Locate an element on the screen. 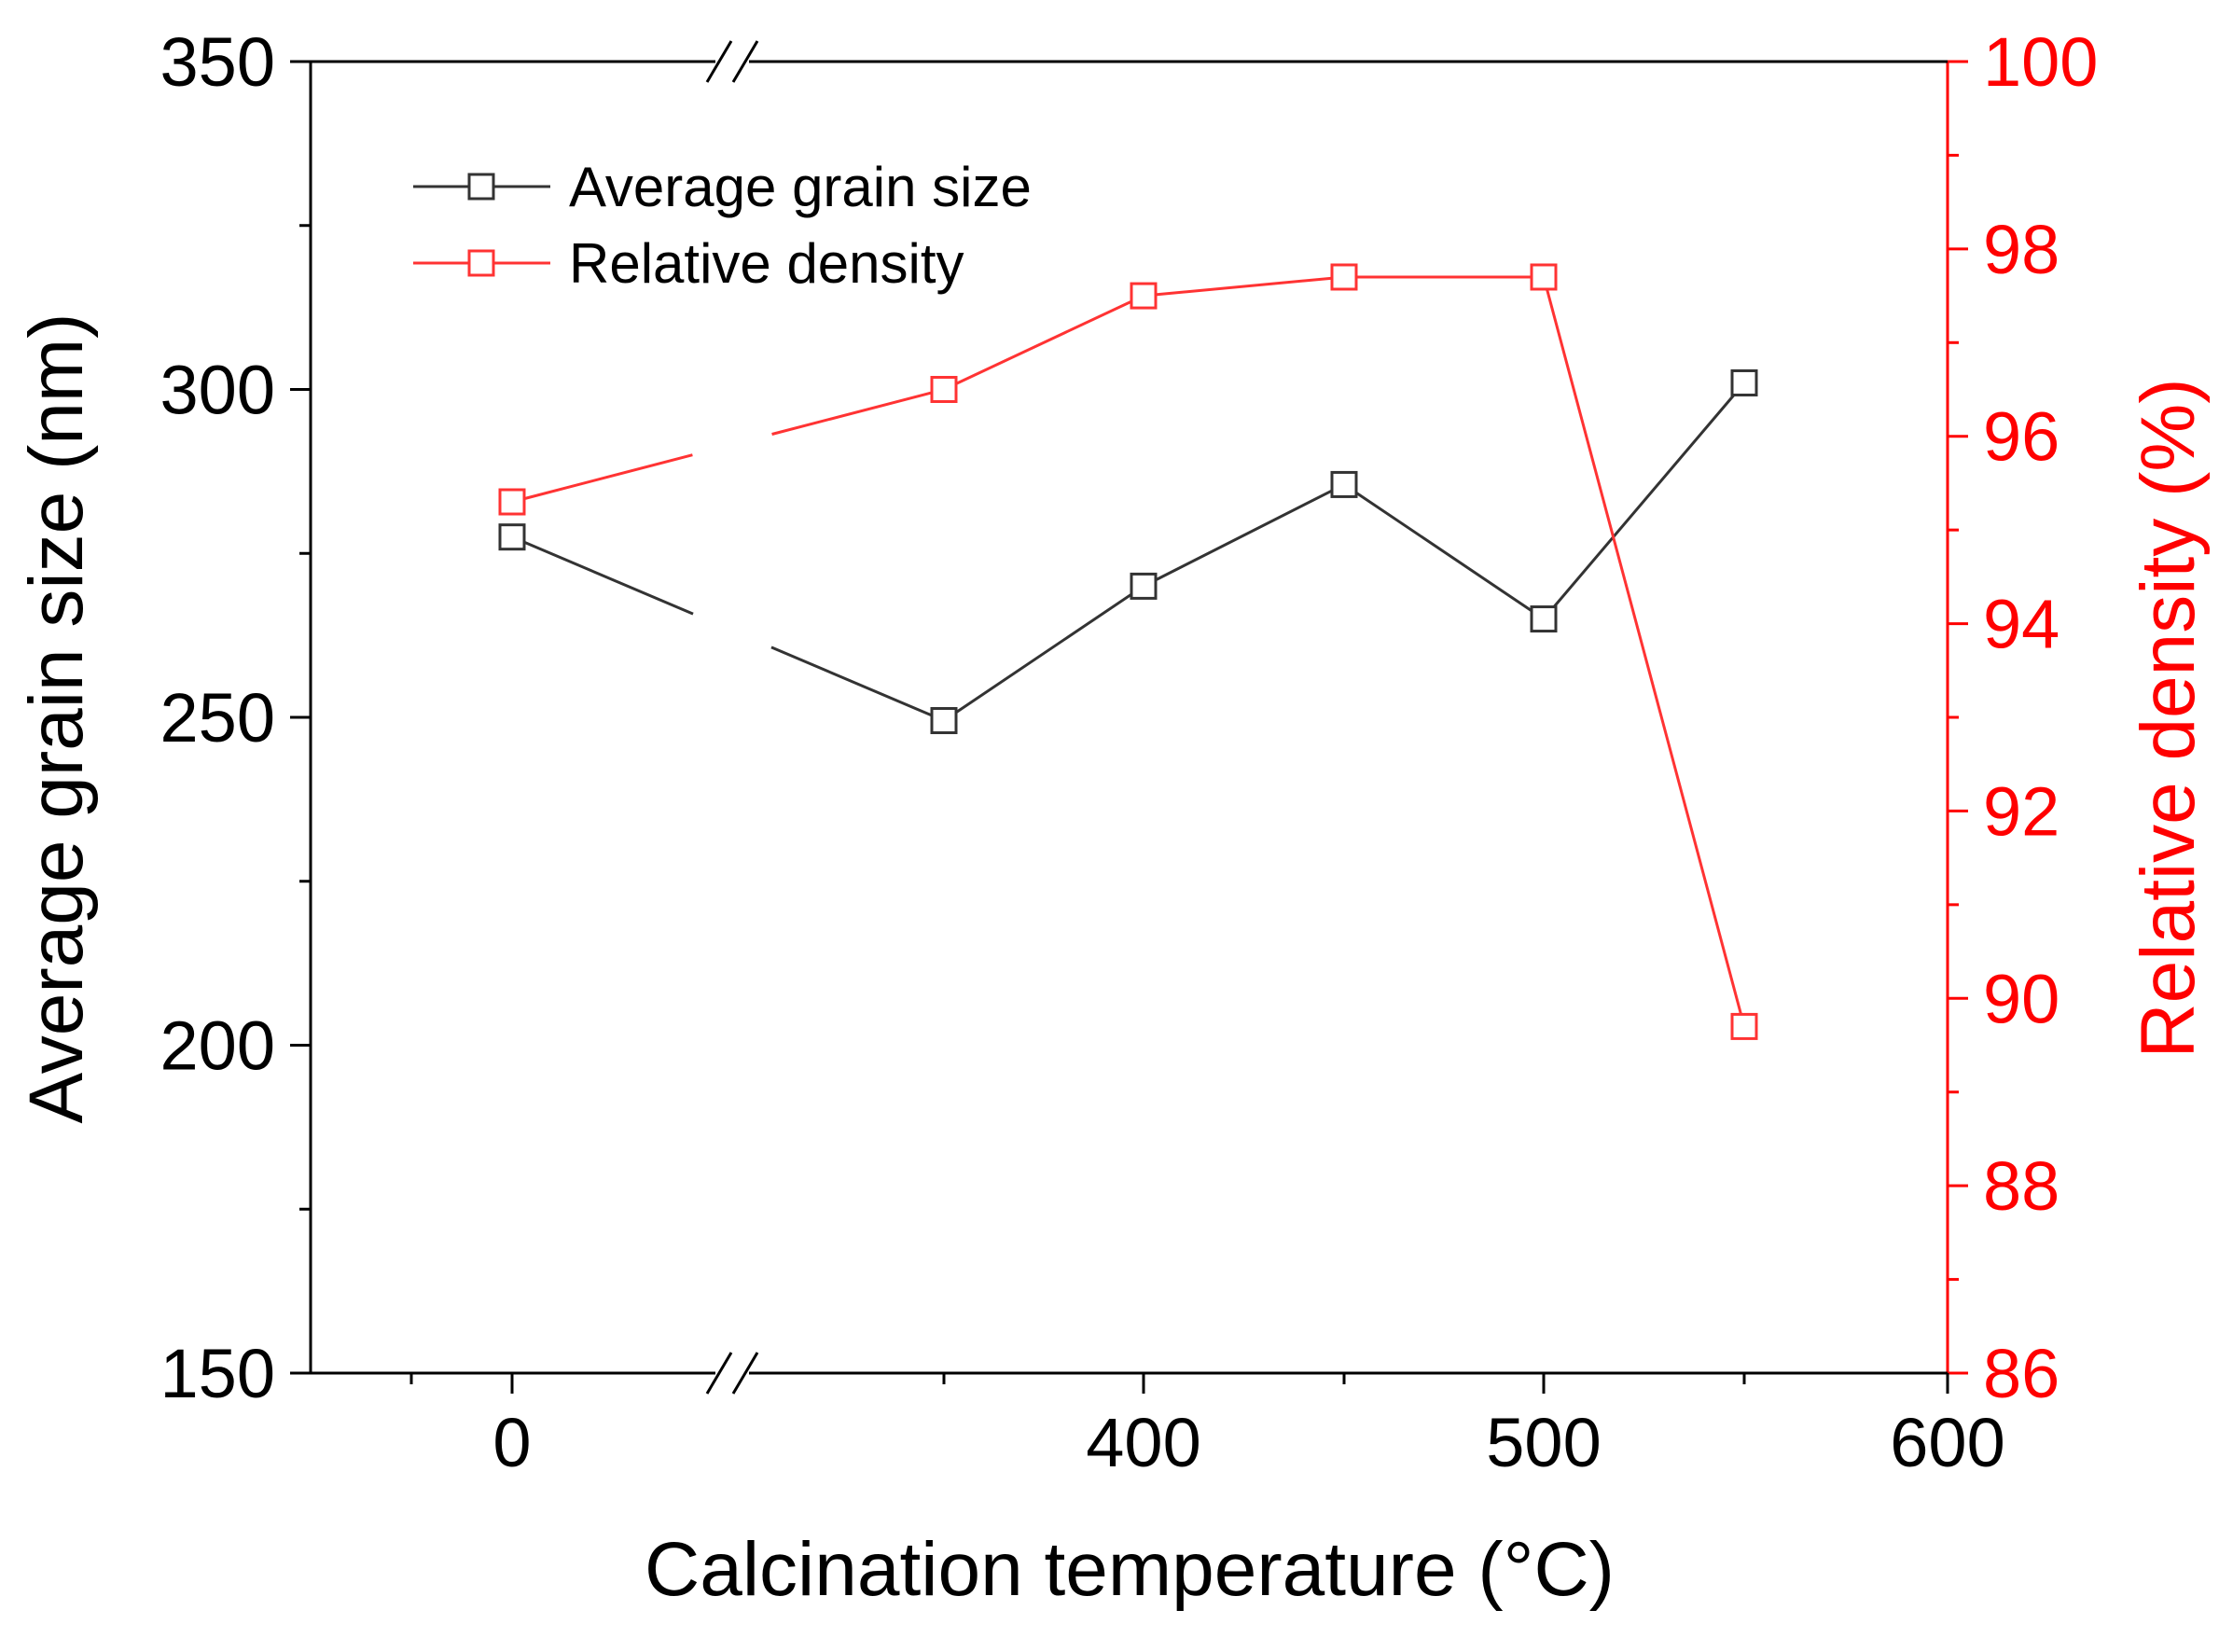  y-right-tick-label: 90 is located at coordinates (2021, 999).